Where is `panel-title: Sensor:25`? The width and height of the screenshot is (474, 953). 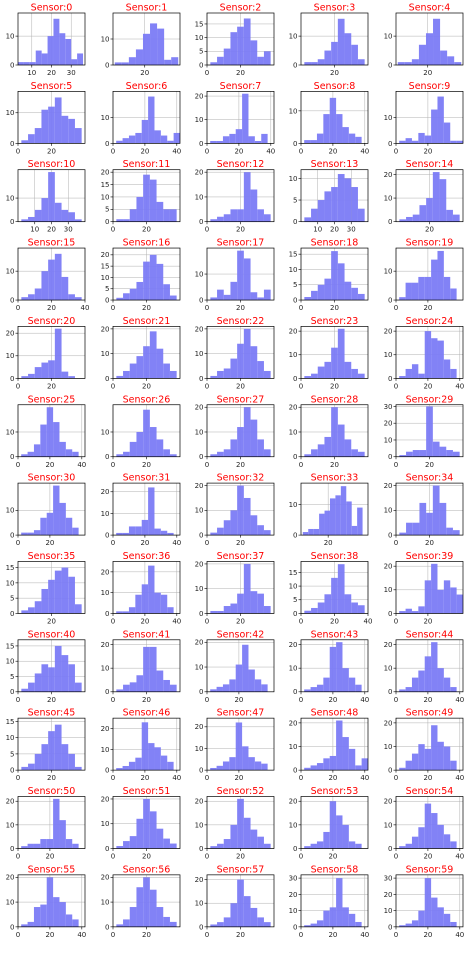 panel-title: Sensor:25 is located at coordinates (52, 399).